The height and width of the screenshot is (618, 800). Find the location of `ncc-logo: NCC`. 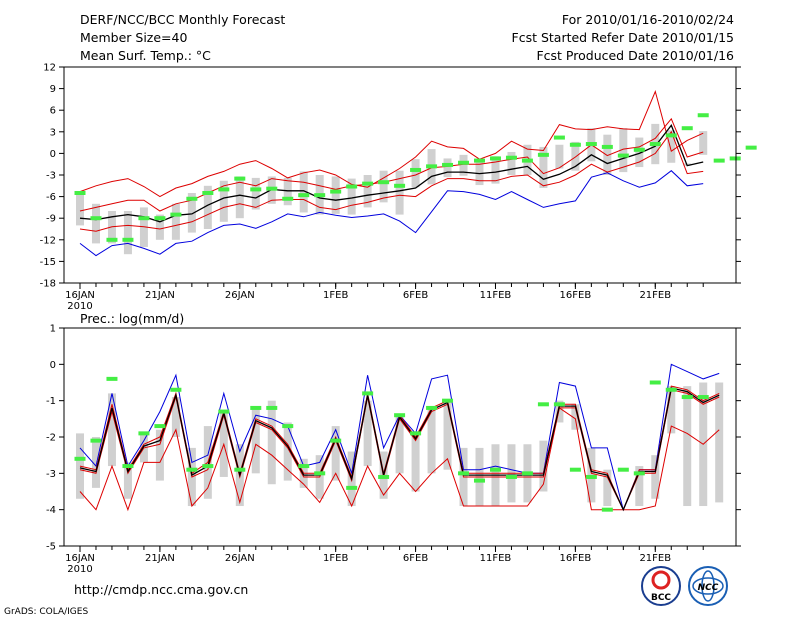

ncc-logo: NCC is located at coordinates (708, 586).